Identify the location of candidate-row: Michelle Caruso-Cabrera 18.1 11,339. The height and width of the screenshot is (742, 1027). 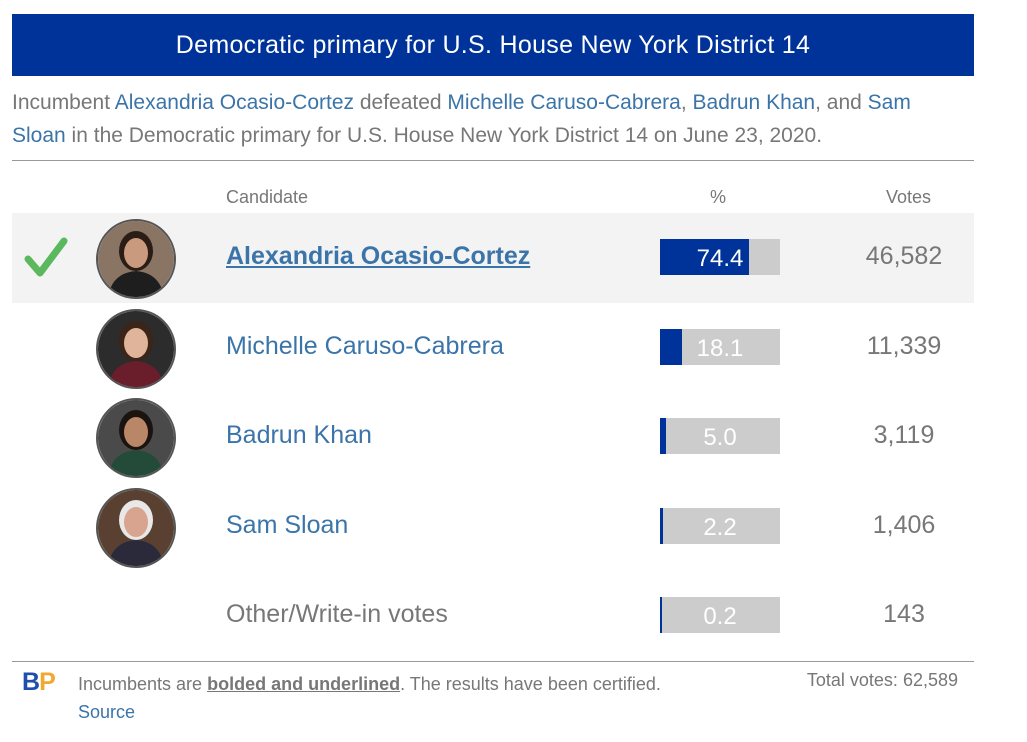
(493, 348).